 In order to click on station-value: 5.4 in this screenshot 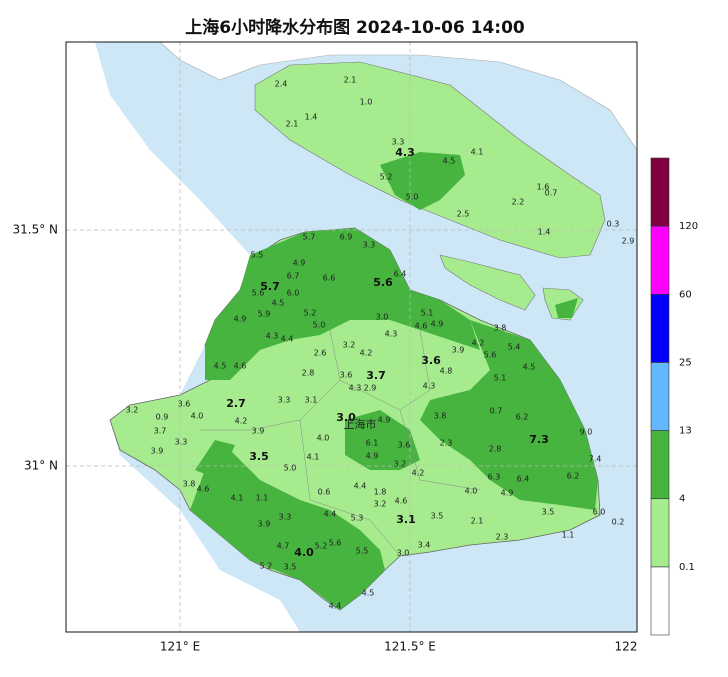, I will do `click(514, 347)`.